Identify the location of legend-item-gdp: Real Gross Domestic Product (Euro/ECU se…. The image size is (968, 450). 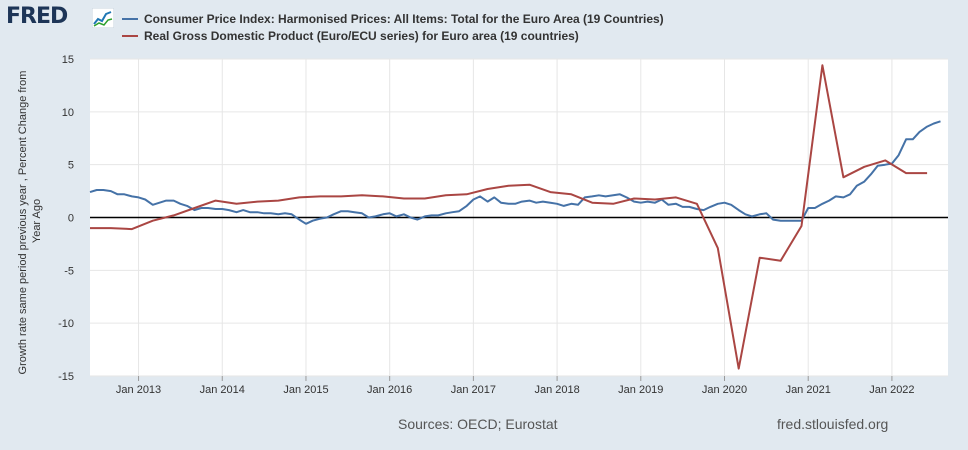
(350, 36).